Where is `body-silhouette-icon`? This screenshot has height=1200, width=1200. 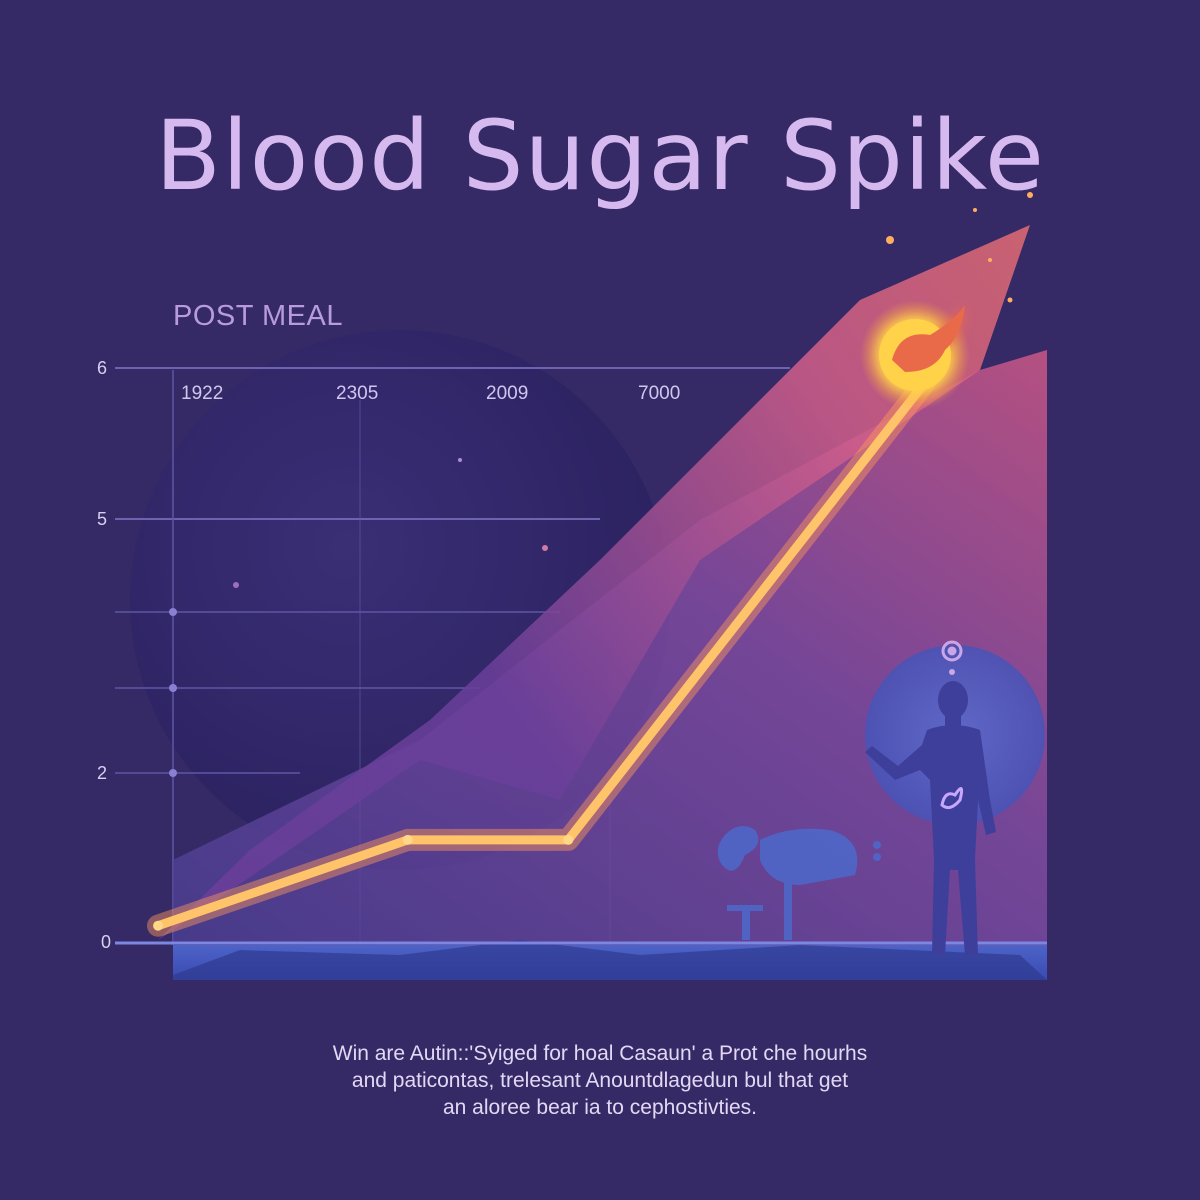 body-silhouette-icon is located at coordinates (930, 818).